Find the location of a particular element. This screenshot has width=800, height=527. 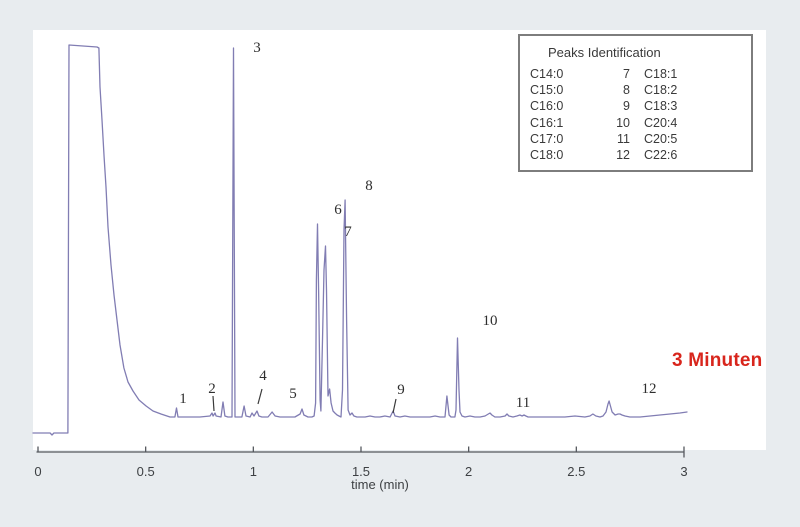

x-tick-label: 0 is located at coordinates (37, 471).